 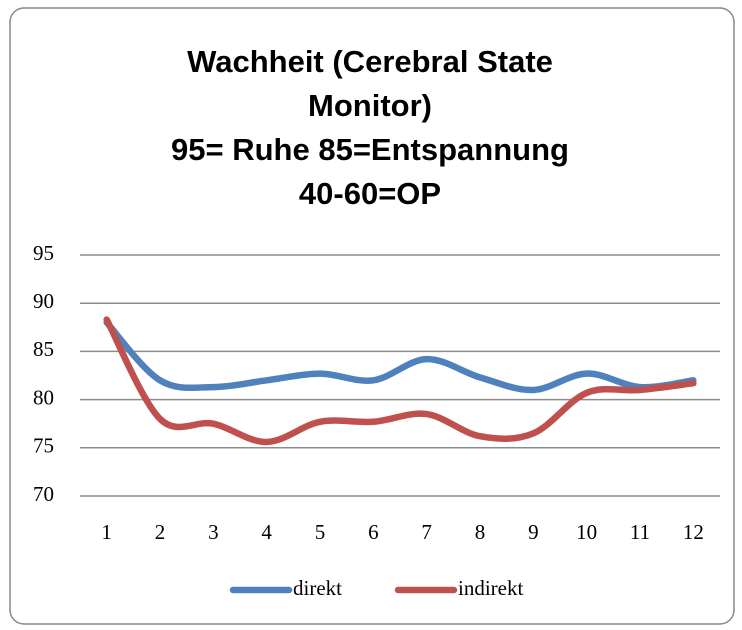 What do you see at coordinates (586, 532) in the screenshot?
I see `x-tick-label: 10` at bounding box center [586, 532].